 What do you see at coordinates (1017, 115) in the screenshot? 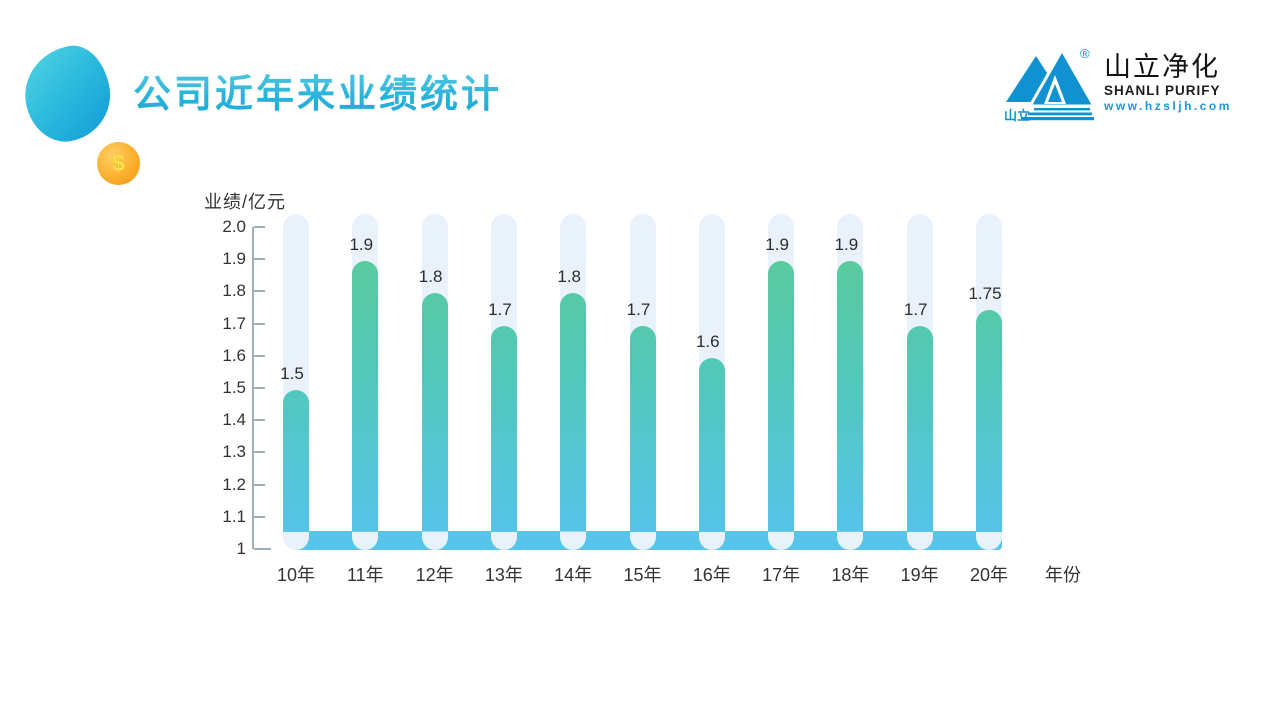
I see `logo-mark-caption: 山立` at bounding box center [1017, 115].